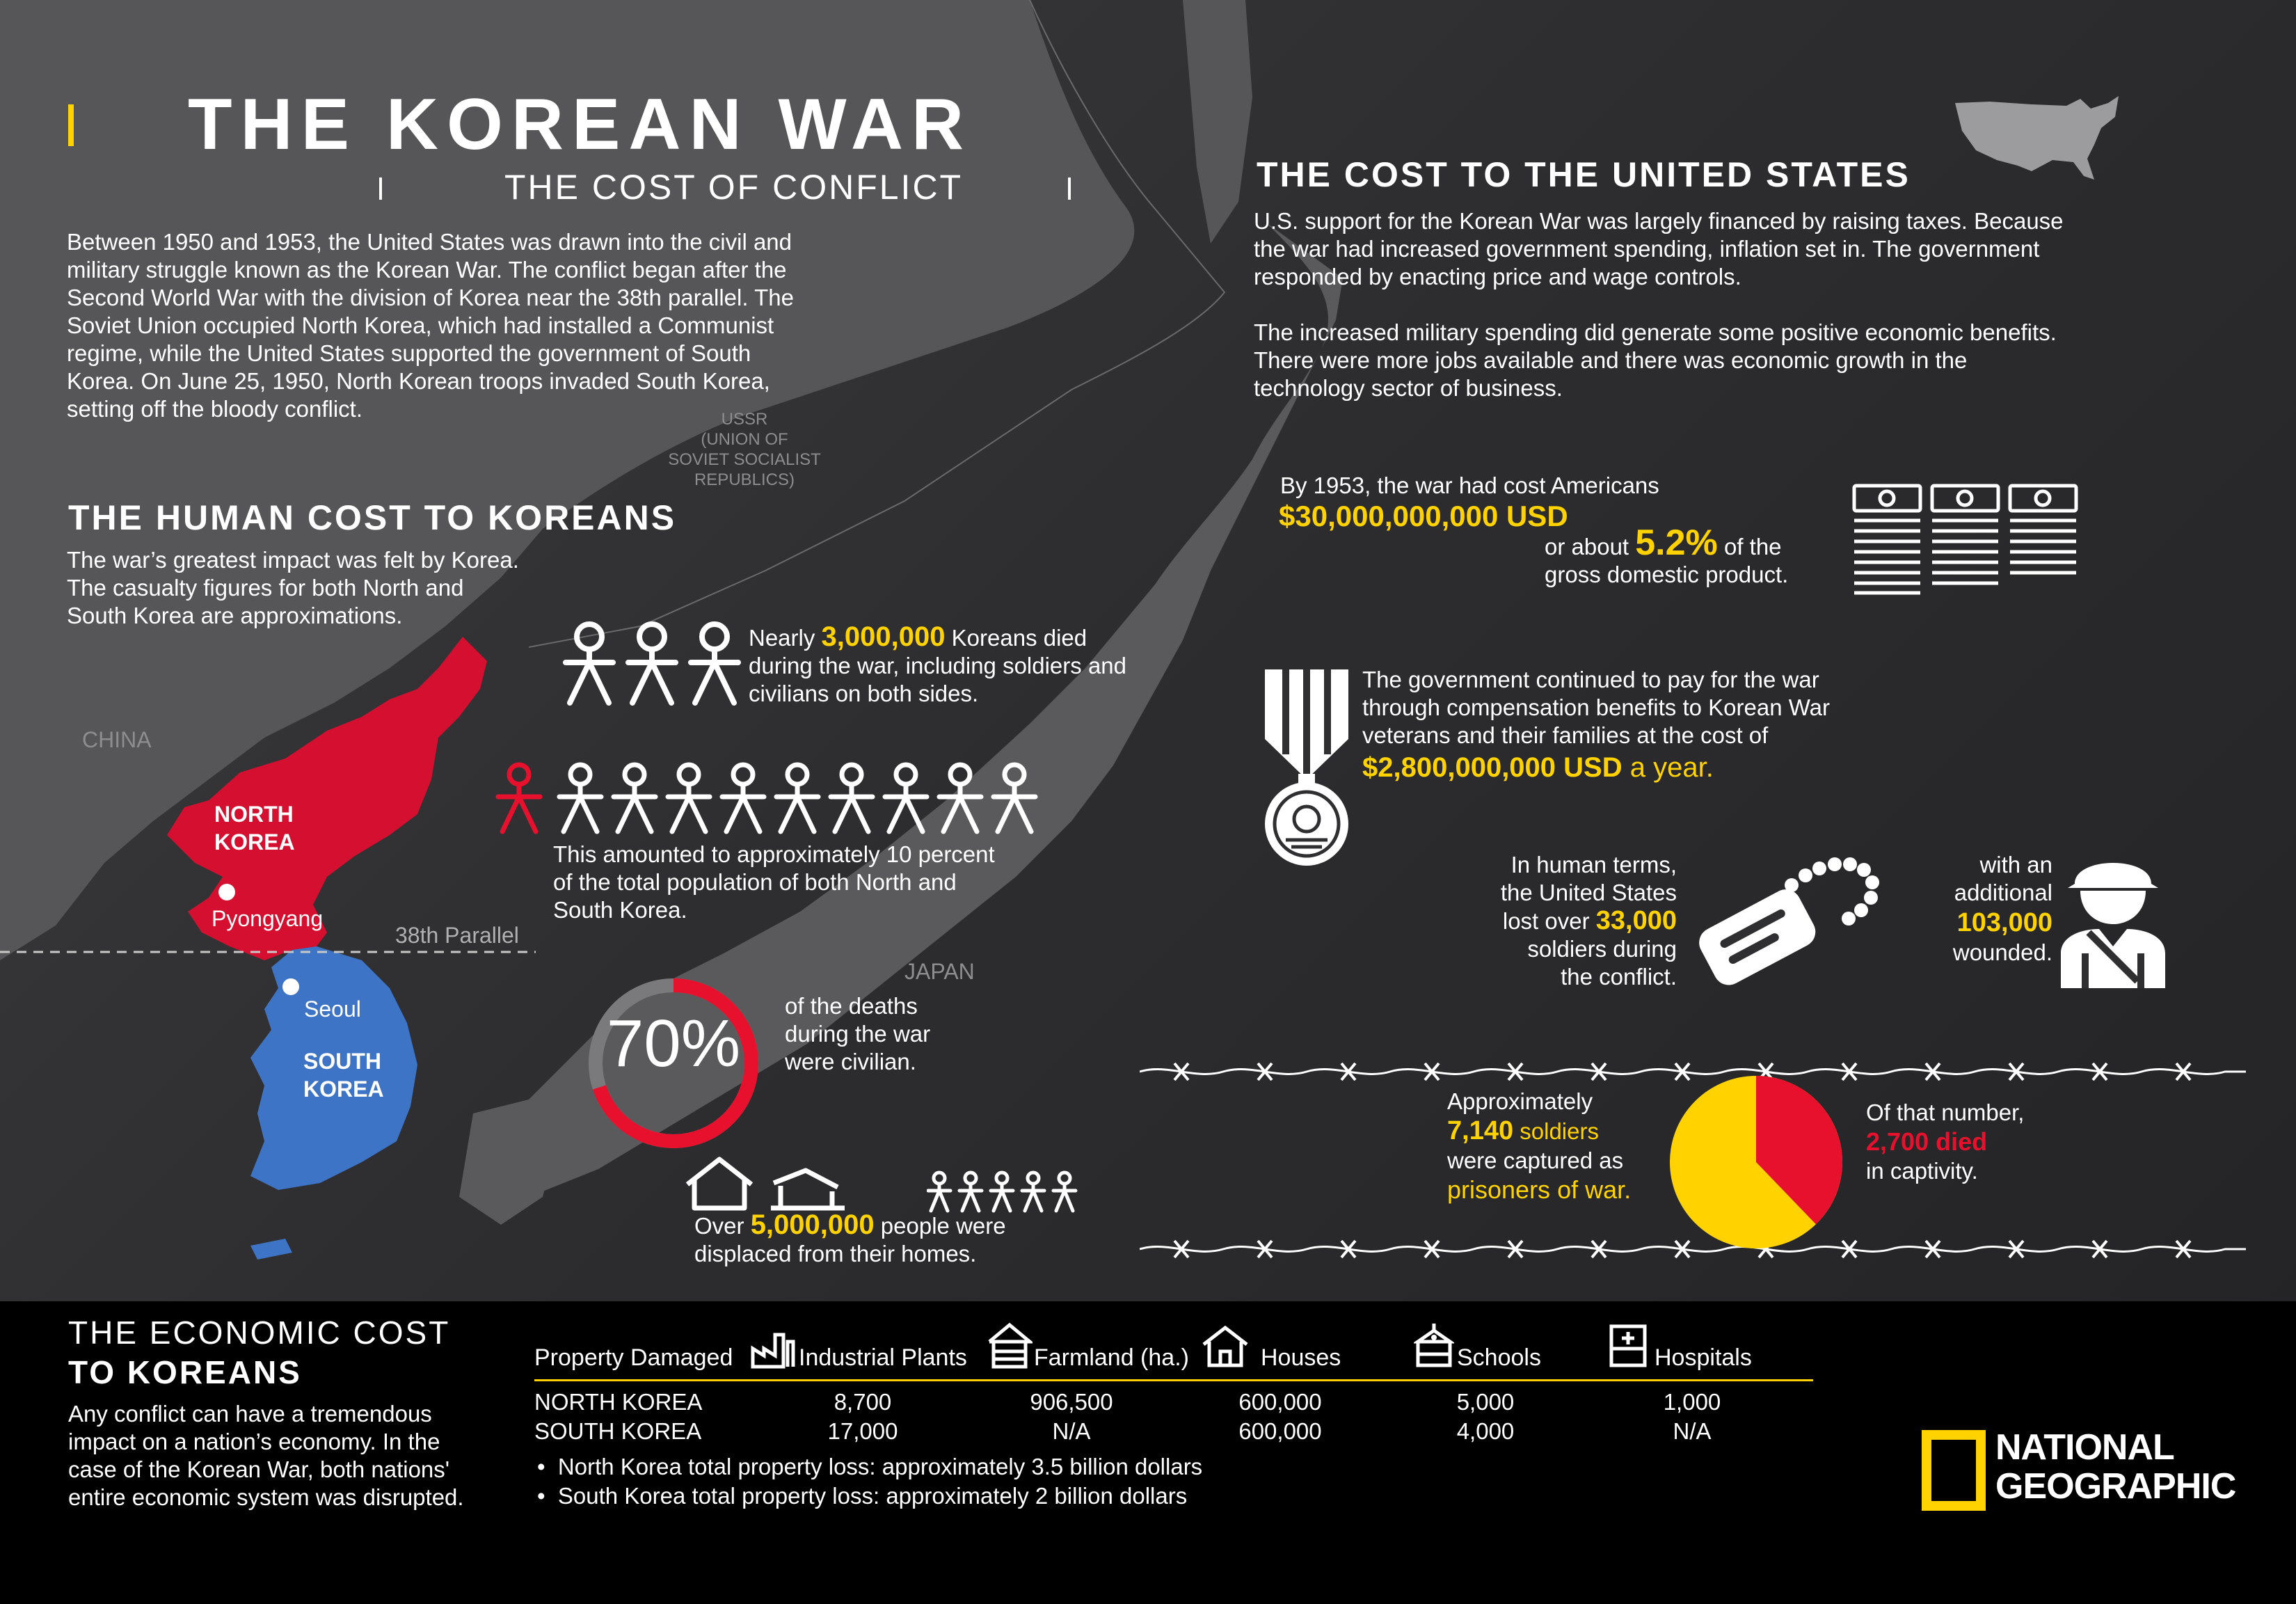 The image size is (2296, 1604). Describe the element at coordinates (343, 1075) in the screenshot. I see `south-korea-label: SOUTH KOREA` at that location.